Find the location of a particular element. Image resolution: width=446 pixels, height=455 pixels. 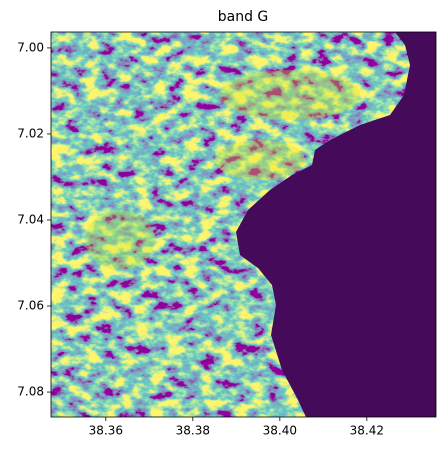

y-tick-label: 7.04 is located at coordinates (30, 219).